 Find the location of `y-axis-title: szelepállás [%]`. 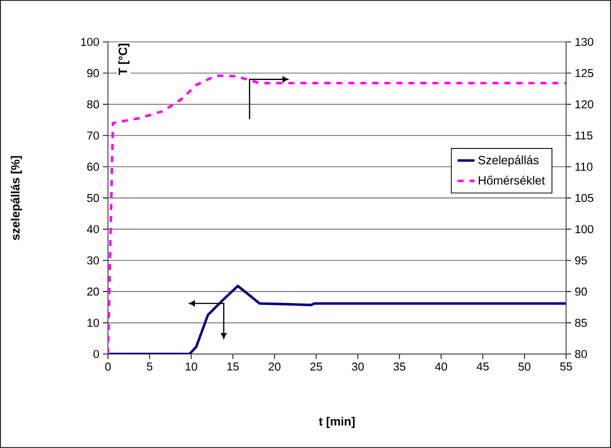

y-axis-title: szelepállás [%] is located at coordinates (16, 198).